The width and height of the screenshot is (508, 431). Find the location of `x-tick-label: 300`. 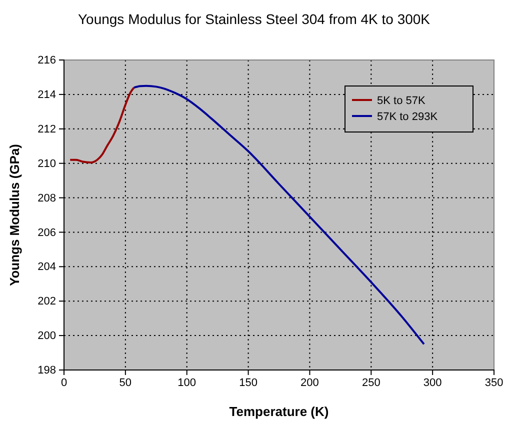

x-tick-label: 300 is located at coordinates (432, 382).